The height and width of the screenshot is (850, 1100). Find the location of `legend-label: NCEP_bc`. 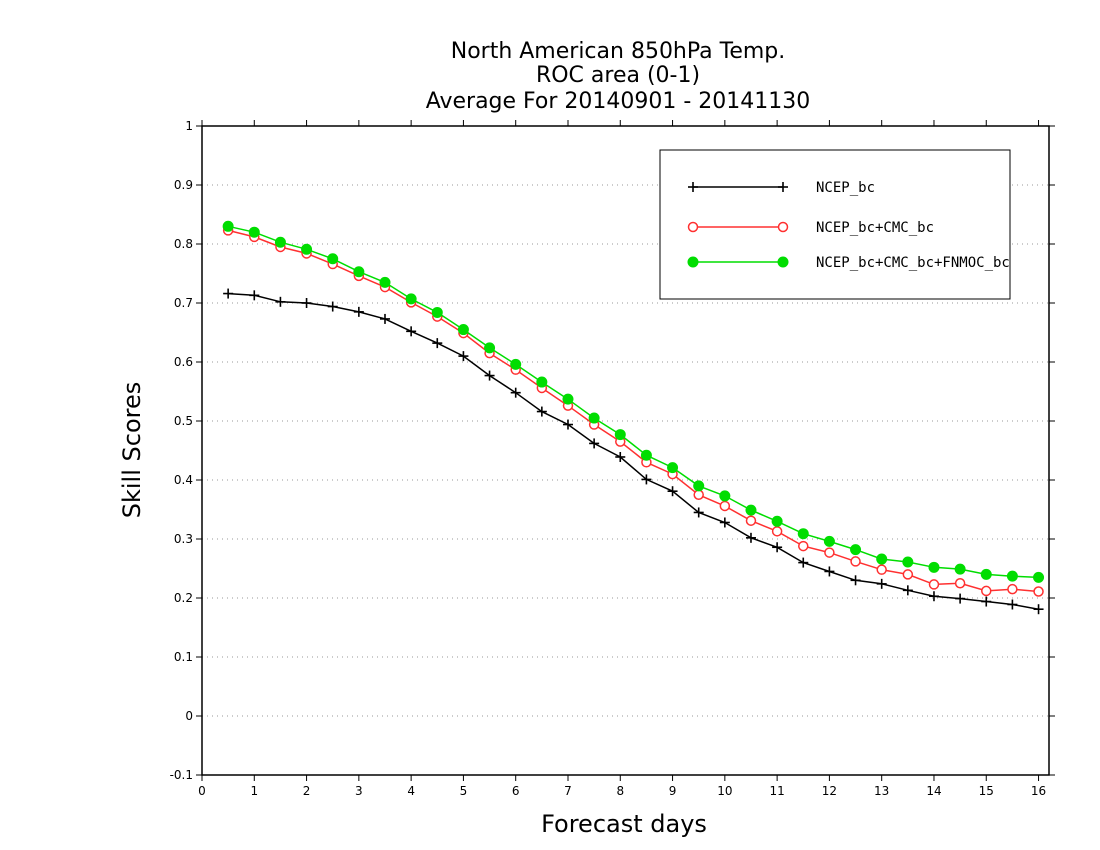

legend-label: NCEP_bc is located at coordinates (845, 188).